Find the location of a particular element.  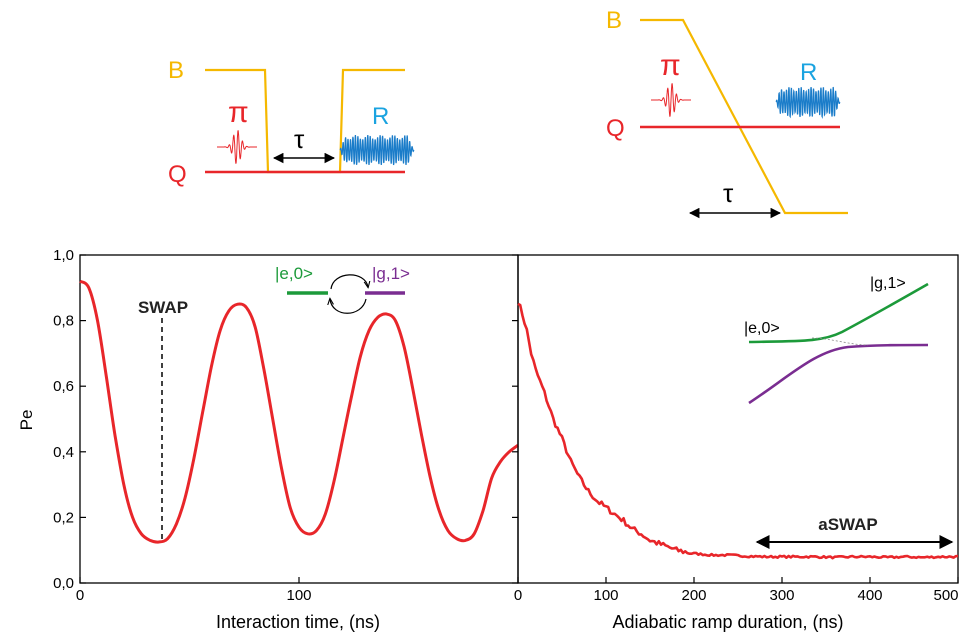

y-tick-label: 0,2 is located at coordinates (63, 517).